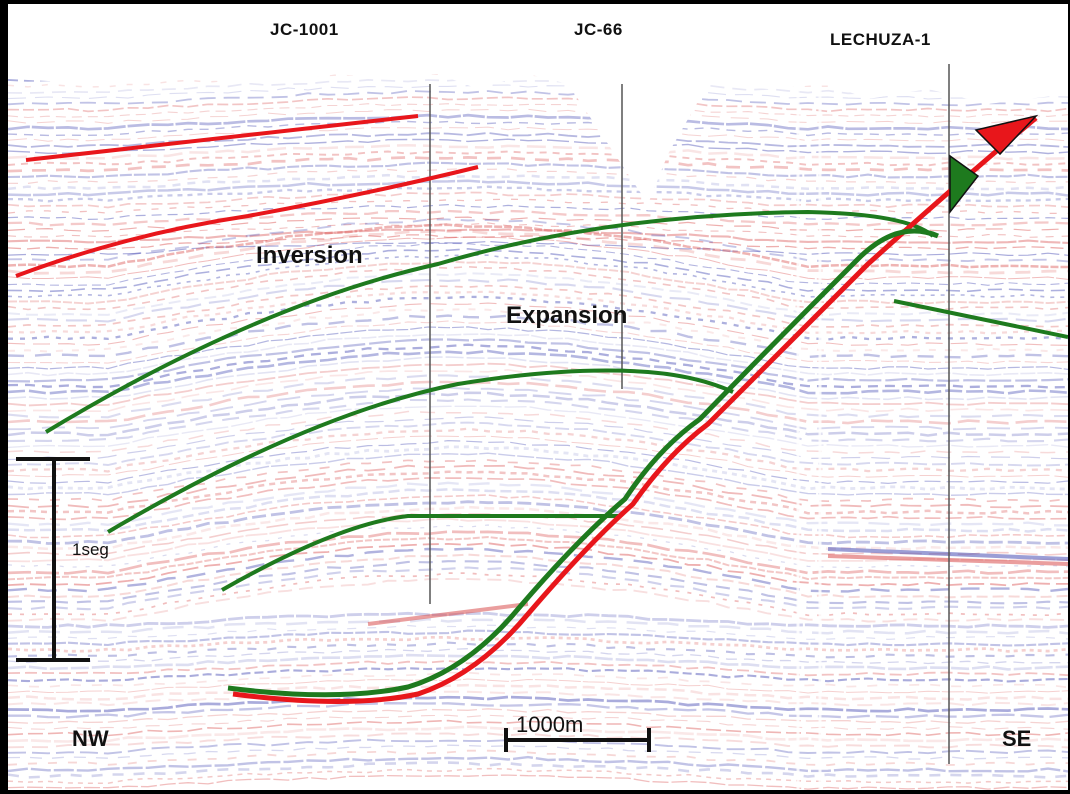 The image size is (1070, 794). I want to click on green-arrow-icon, so click(964, 184).